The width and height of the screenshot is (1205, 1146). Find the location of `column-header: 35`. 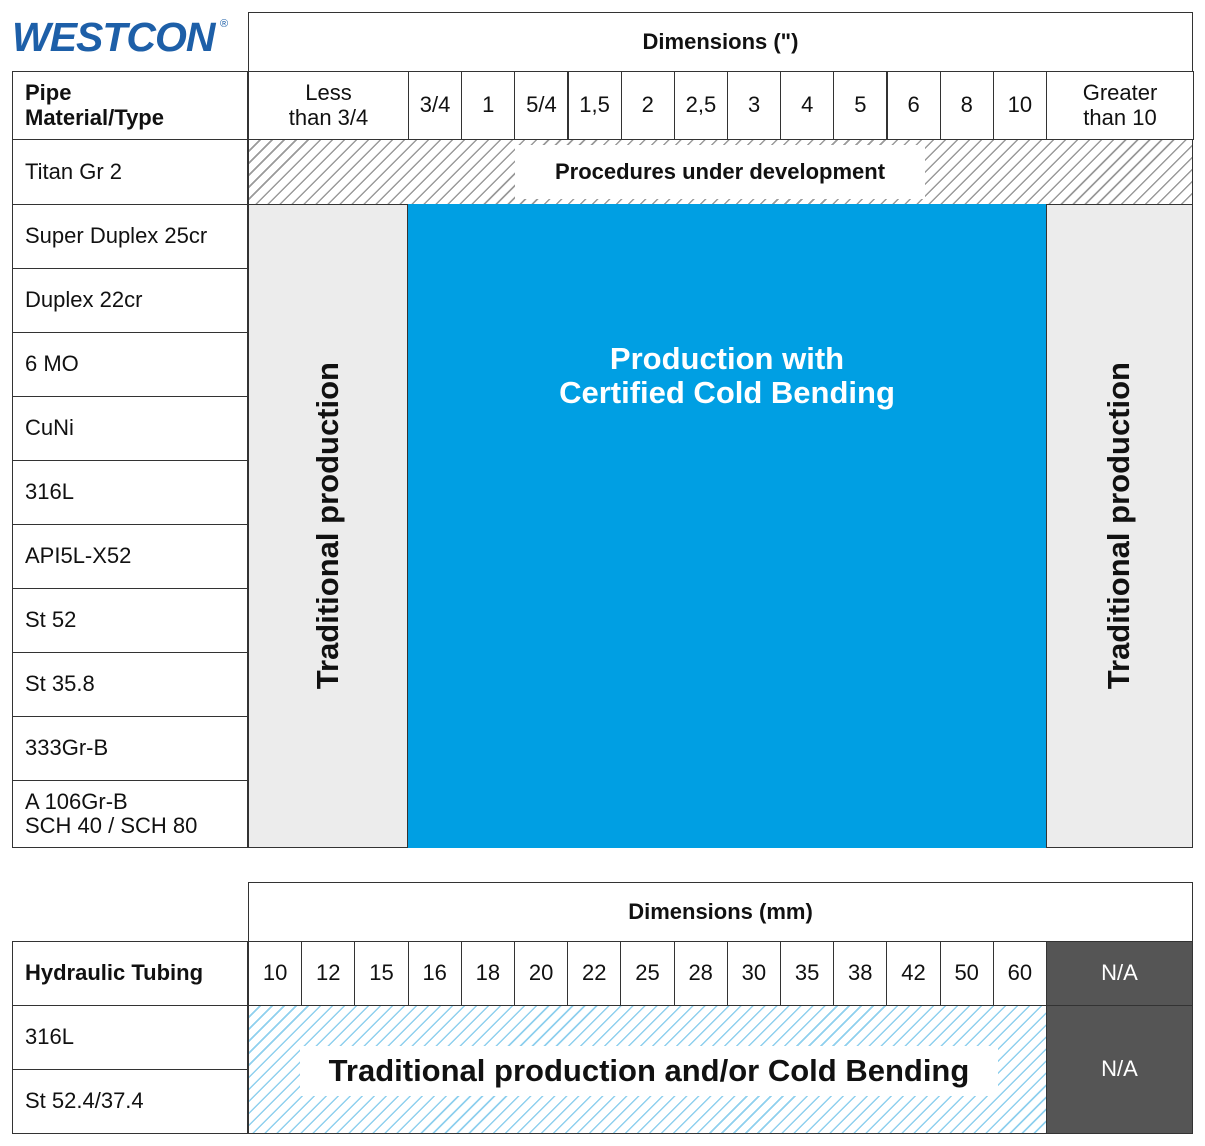

column-header: 35 is located at coordinates (807, 973).